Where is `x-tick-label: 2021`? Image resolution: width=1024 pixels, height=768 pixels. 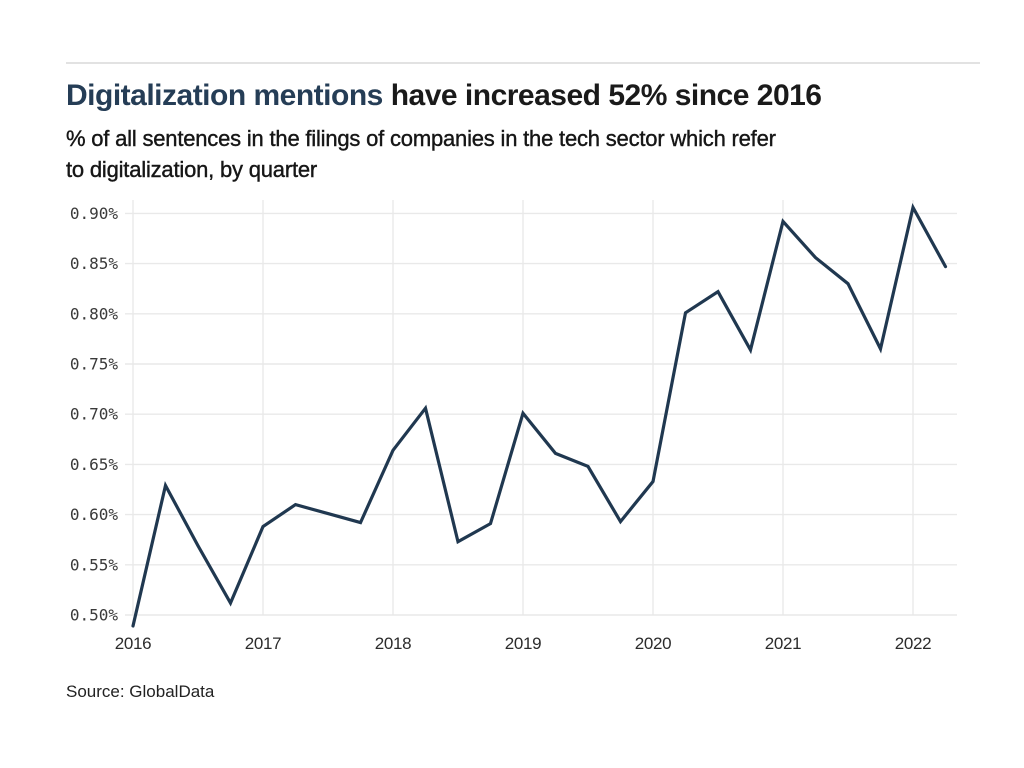 x-tick-label: 2021 is located at coordinates (783, 643).